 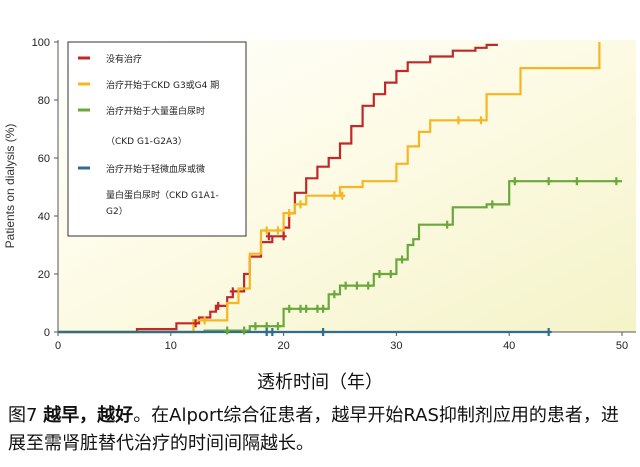 What do you see at coordinates (58, 346) in the screenshot?
I see `x-tick-label-0: 0` at bounding box center [58, 346].